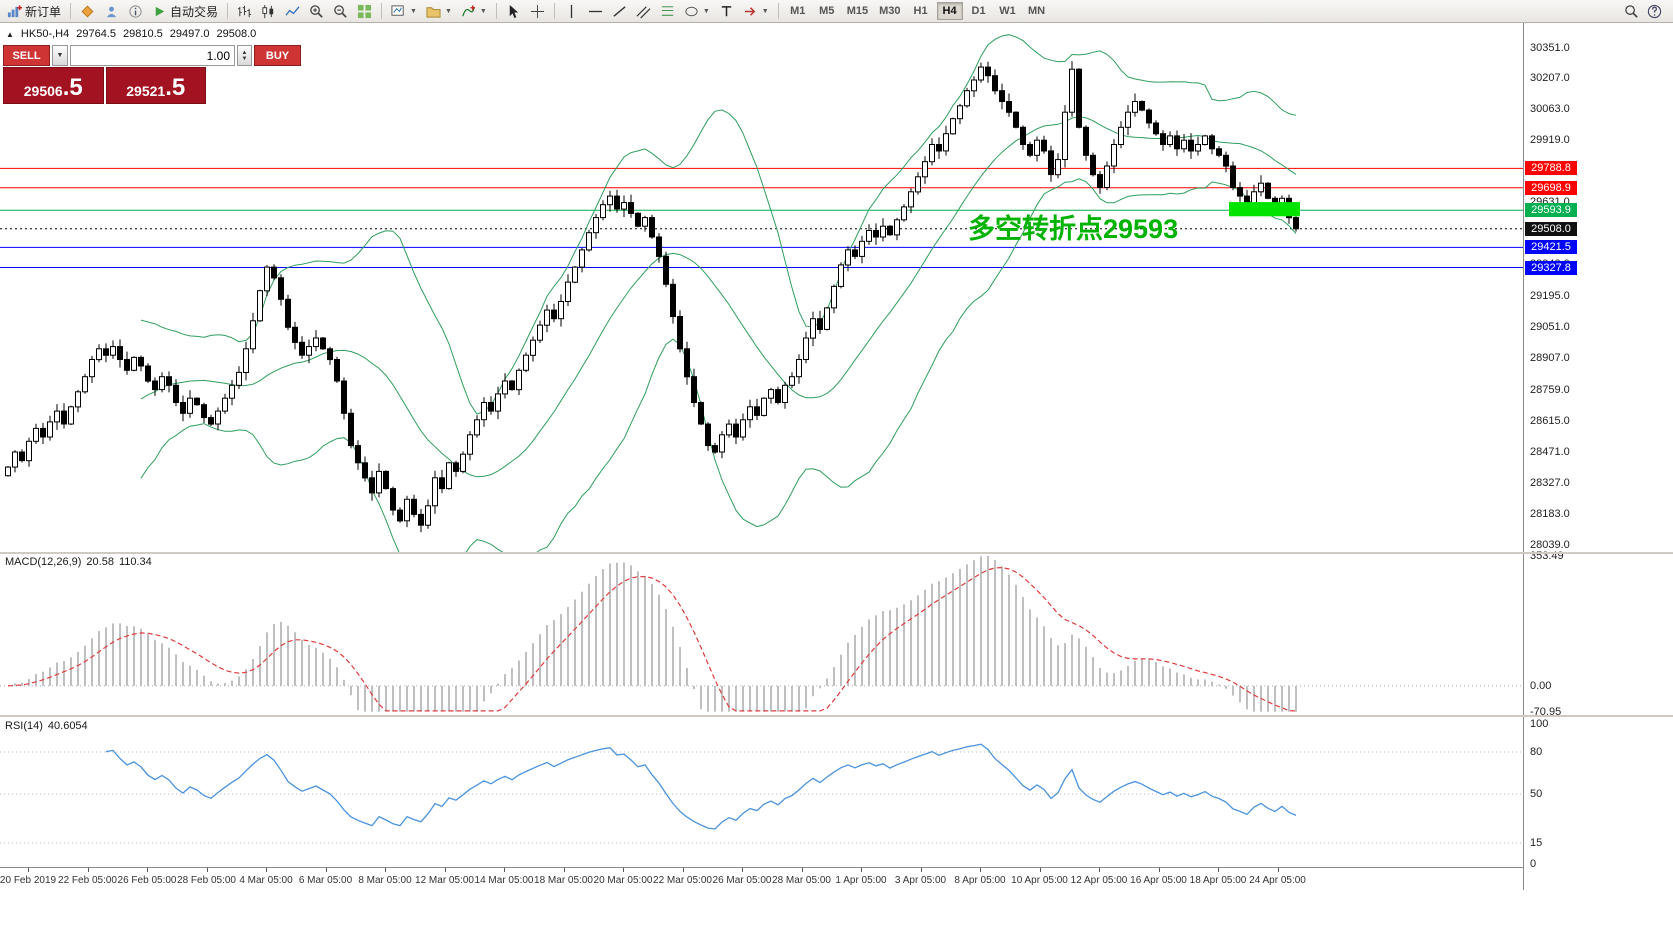 The width and height of the screenshot is (1673, 950). What do you see at coordinates (857, 11) in the screenshot?
I see `timeframe-m15-button: M15` at bounding box center [857, 11].